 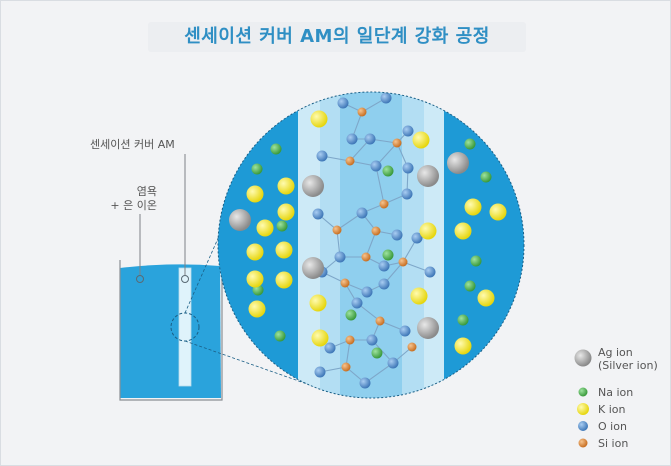 What do you see at coordinates (171, 329) in the screenshot?
I see `salt-bath-tank` at bounding box center [171, 329].